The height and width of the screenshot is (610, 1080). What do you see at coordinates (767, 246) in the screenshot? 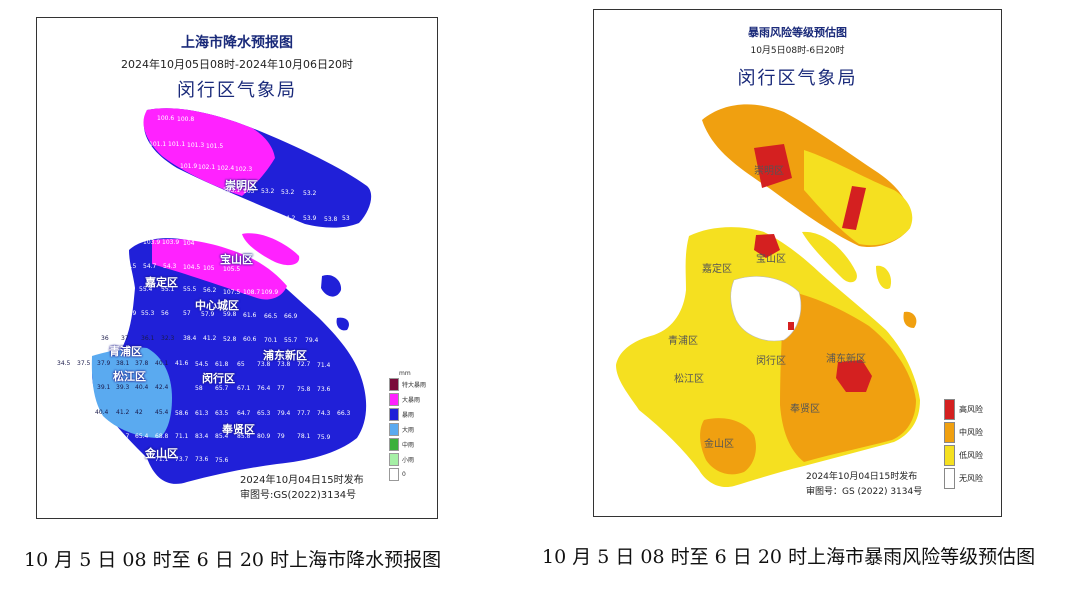
I see `risk-baoshan-high` at bounding box center [767, 246].